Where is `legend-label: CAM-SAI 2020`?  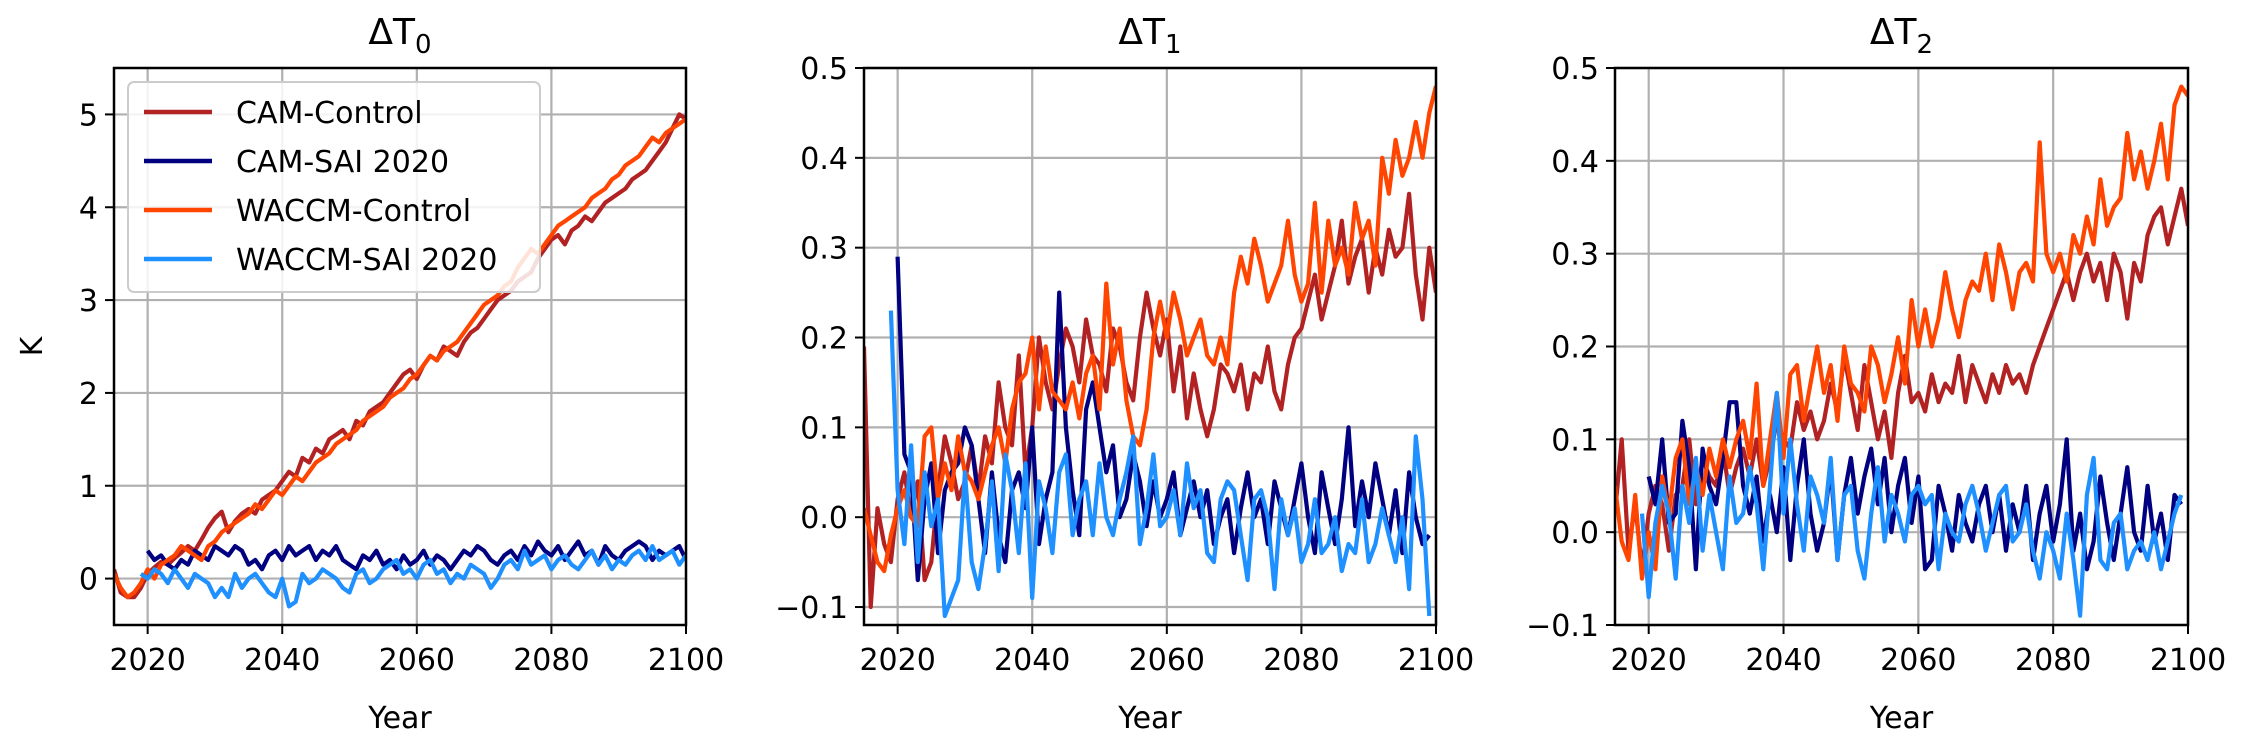 legend-label: CAM-SAI 2020 is located at coordinates (342, 162).